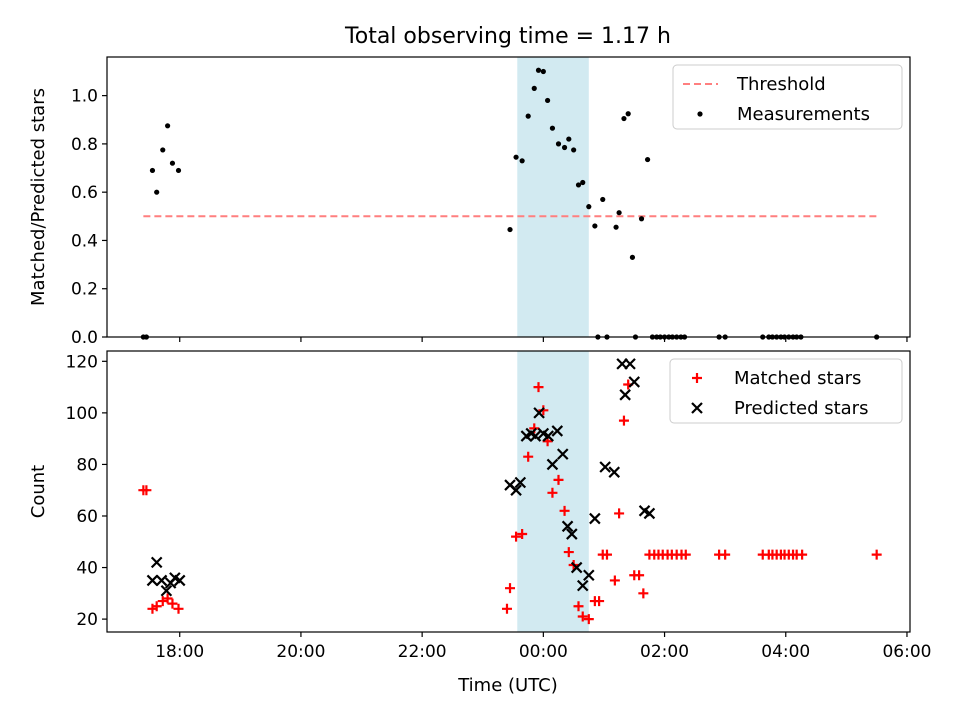 This screenshot has height=720, width=960. Describe the element at coordinates (87, 569) in the screenshot. I see `bottom-y-tick-label: 40` at that location.